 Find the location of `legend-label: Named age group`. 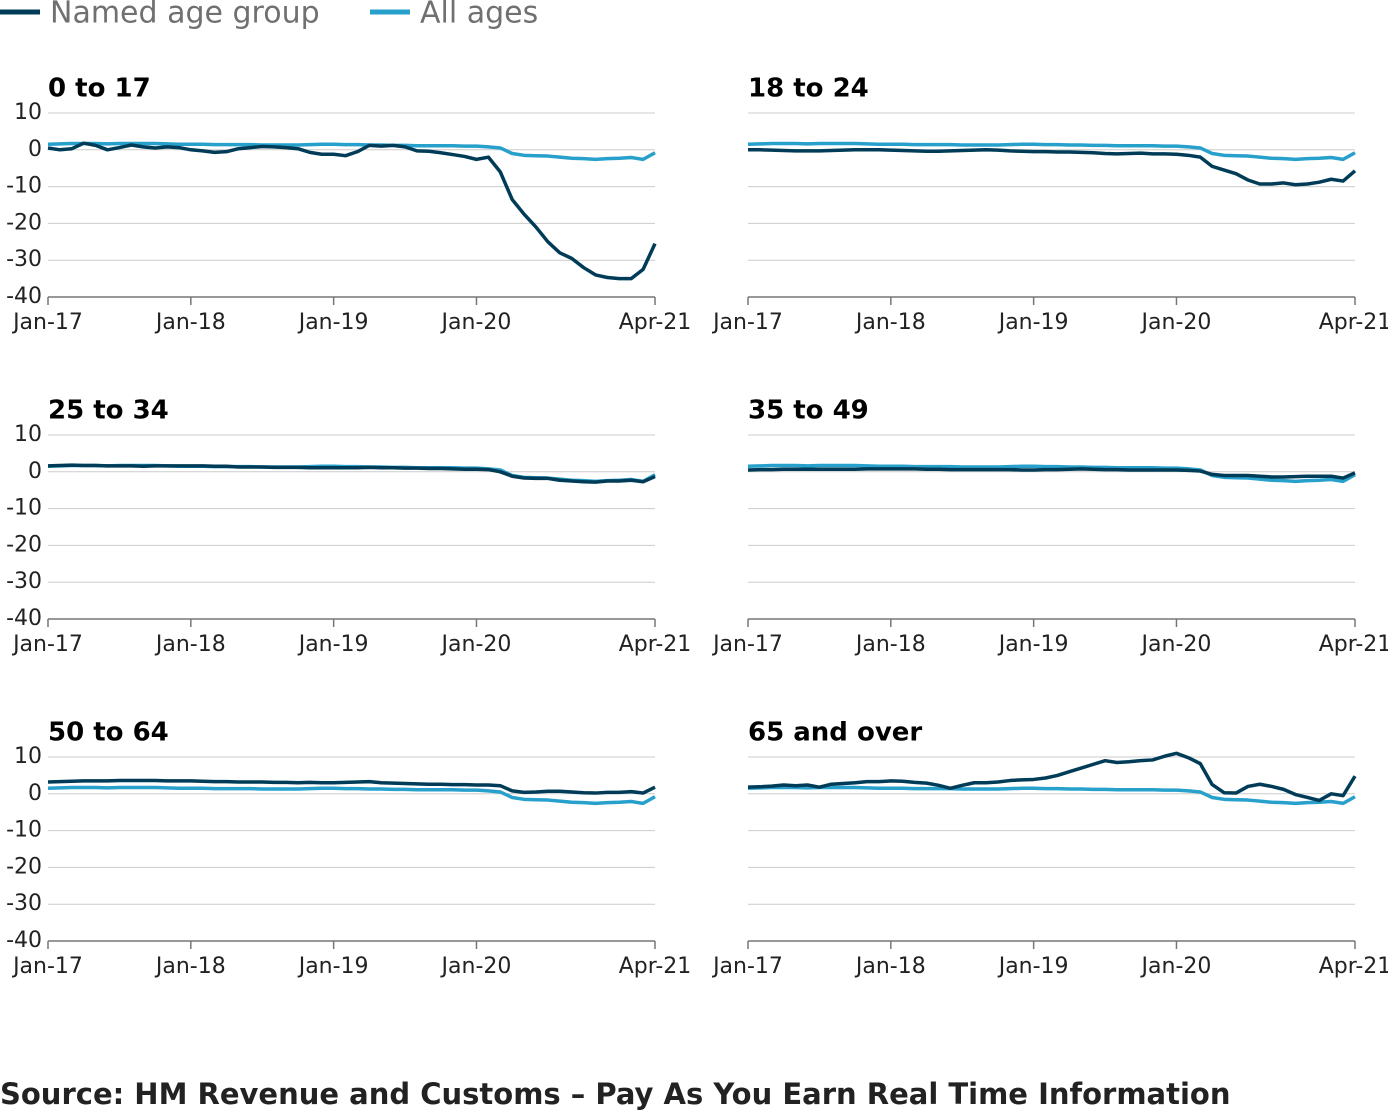

legend-label: Named age group is located at coordinates (185, 15).